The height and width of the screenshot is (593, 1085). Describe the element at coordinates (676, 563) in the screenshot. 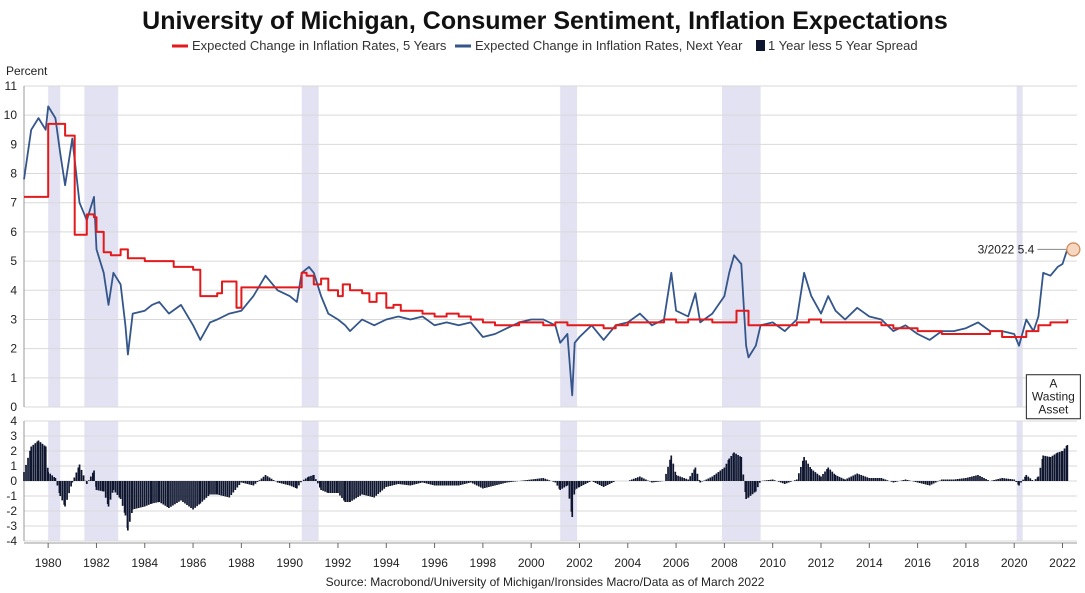

I see `x-tick-label: 2006` at that location.